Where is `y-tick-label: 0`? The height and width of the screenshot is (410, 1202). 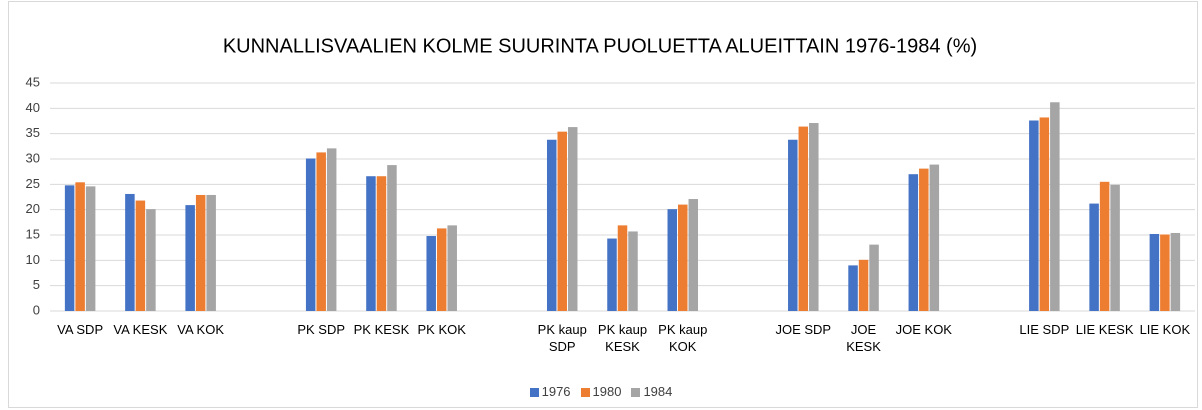 y-tick-label: 0 is located at coordinates (36, 309).